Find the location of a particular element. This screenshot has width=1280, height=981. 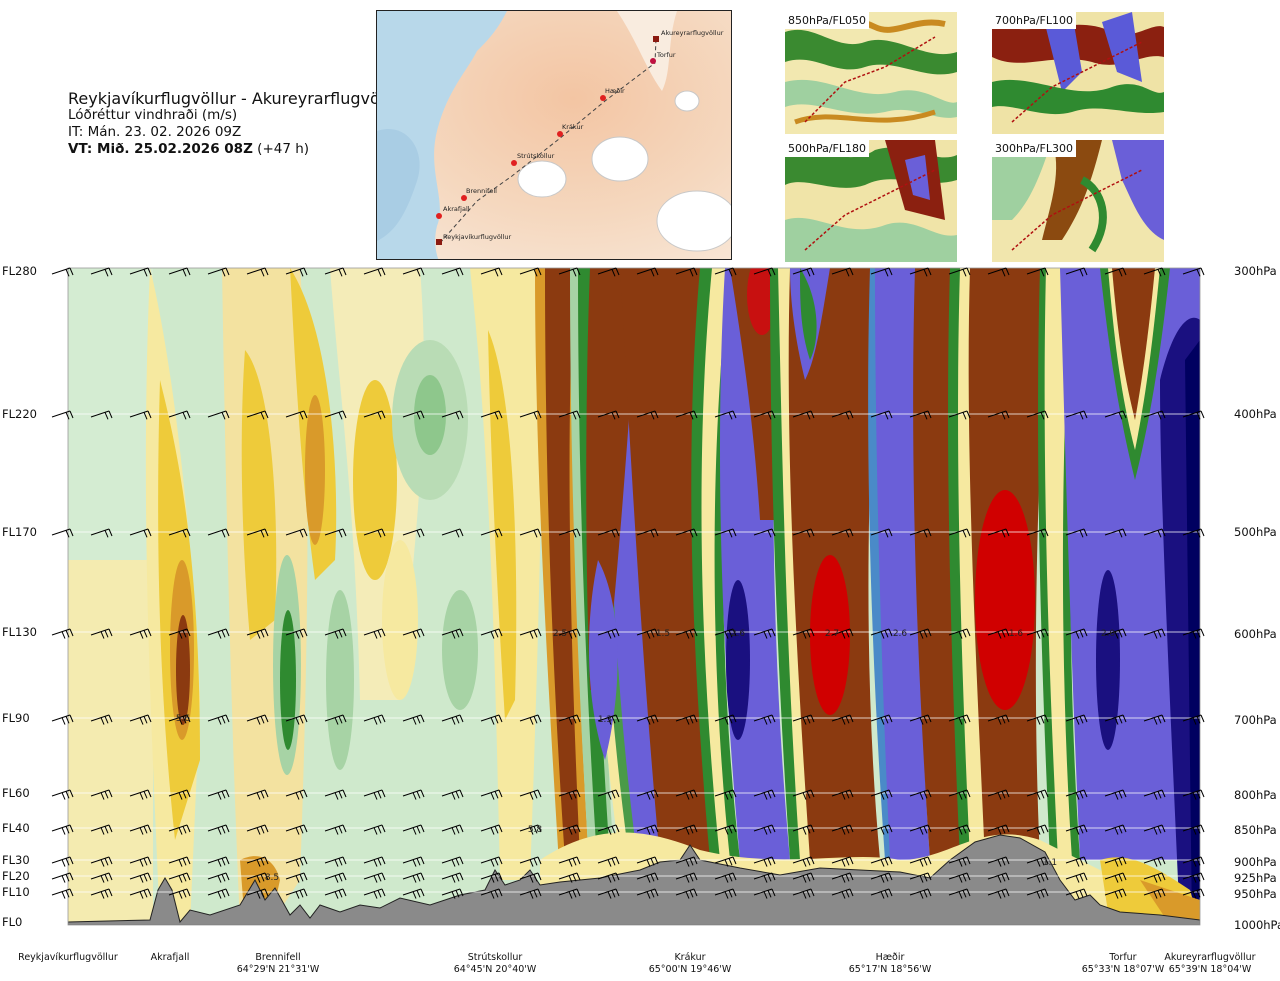

fl-tick-label: FL30 is located at coordinates (16, 860).